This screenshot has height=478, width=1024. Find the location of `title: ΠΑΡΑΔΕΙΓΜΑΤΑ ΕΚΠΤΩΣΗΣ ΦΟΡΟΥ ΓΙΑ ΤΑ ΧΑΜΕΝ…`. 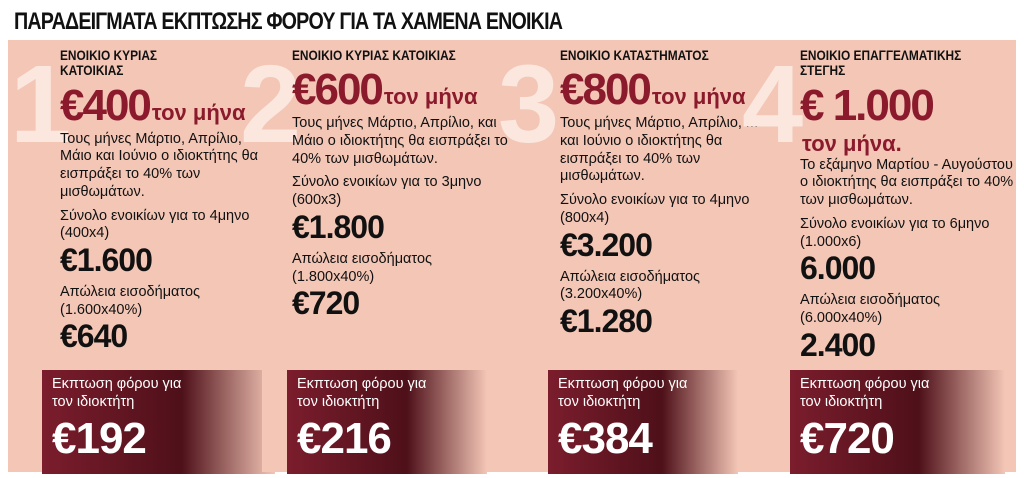

title: ΠΑΡΑΔΕΙΓΜΑΤΑ ΕΚΠΤΩΣΗΣ ΦΟΡΟΥ ΓΙΑ ΤΑ ΧΑΜΕΝ… is located at coordinates (288, 21).